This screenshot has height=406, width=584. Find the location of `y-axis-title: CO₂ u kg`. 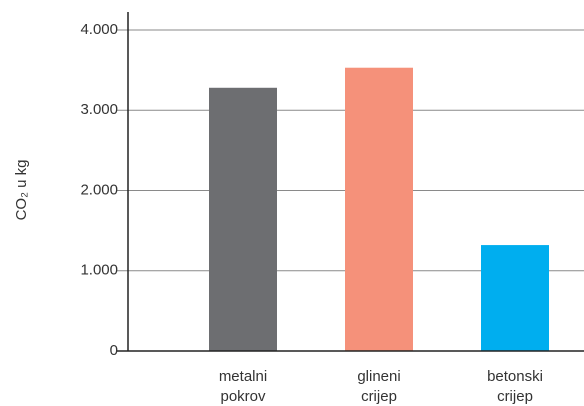

y-axis-title: CO₂ u kg is located at coordinates (21, 190).